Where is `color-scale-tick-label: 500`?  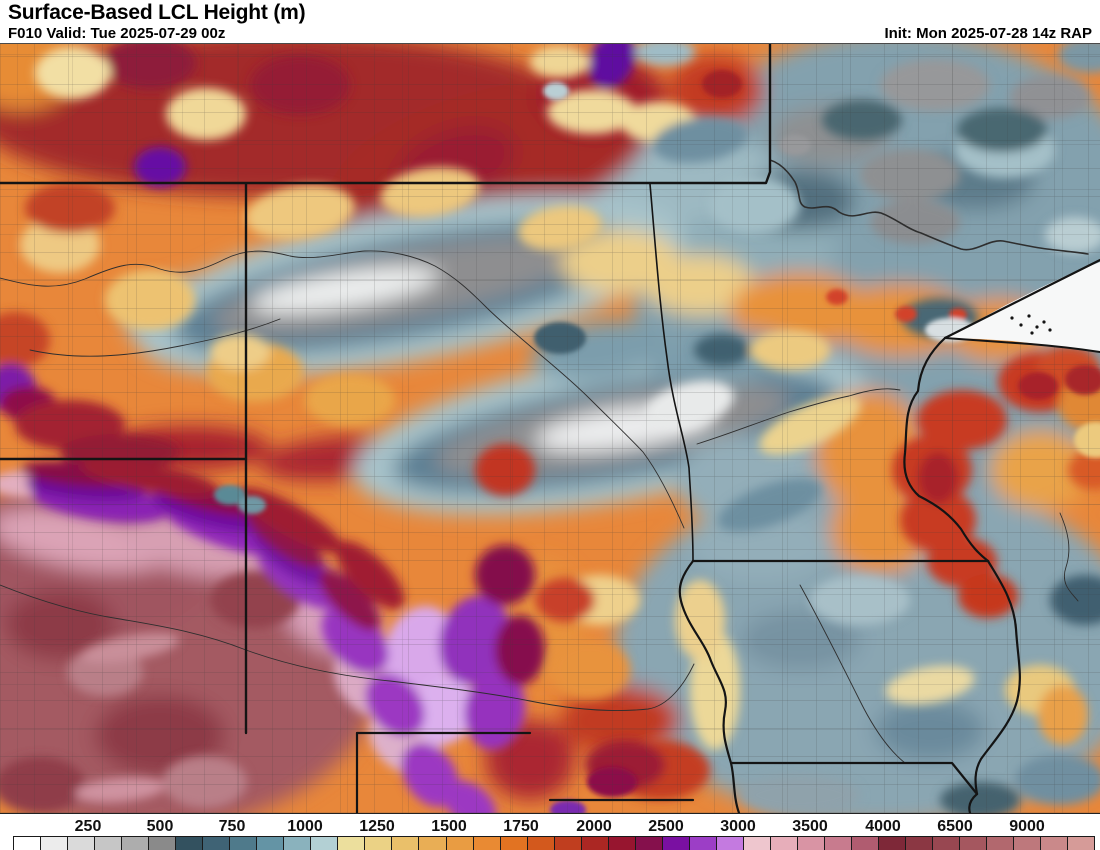 color-scale-tick-label: 500 is located at coordinates (160, 826).